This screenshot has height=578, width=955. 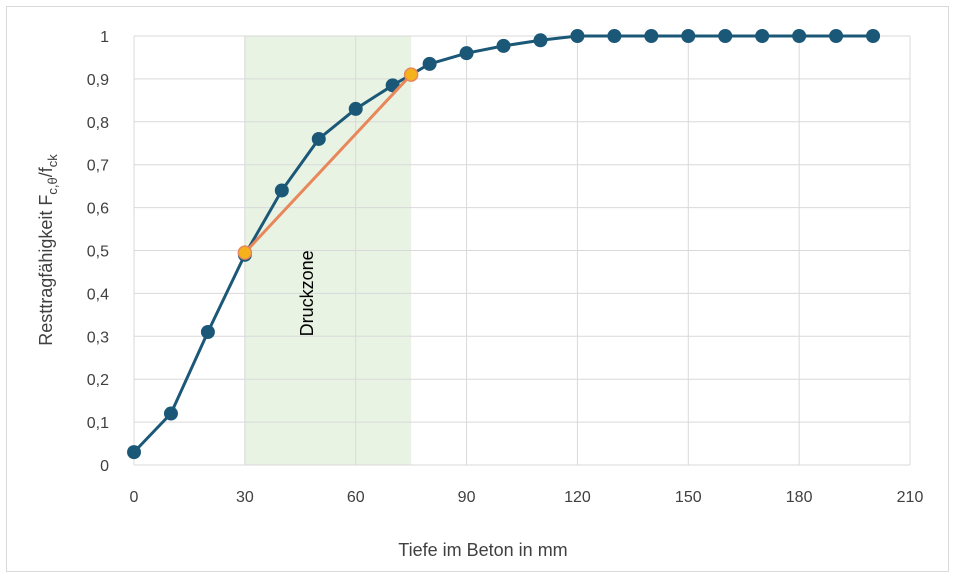 I want to click on y-tick-label: 0,2, so click(x=98, y=380).